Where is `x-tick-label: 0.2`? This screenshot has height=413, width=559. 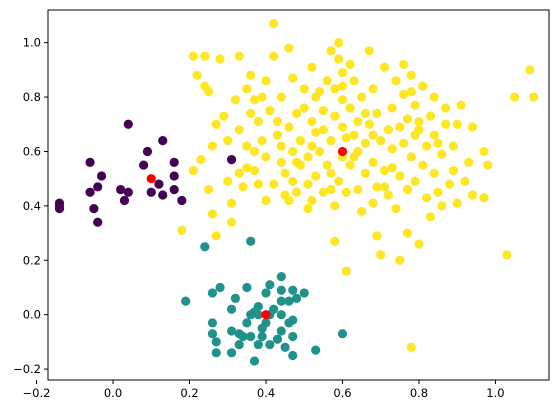 x-tick-label: 0.2 is located at coordinates (189, 393).